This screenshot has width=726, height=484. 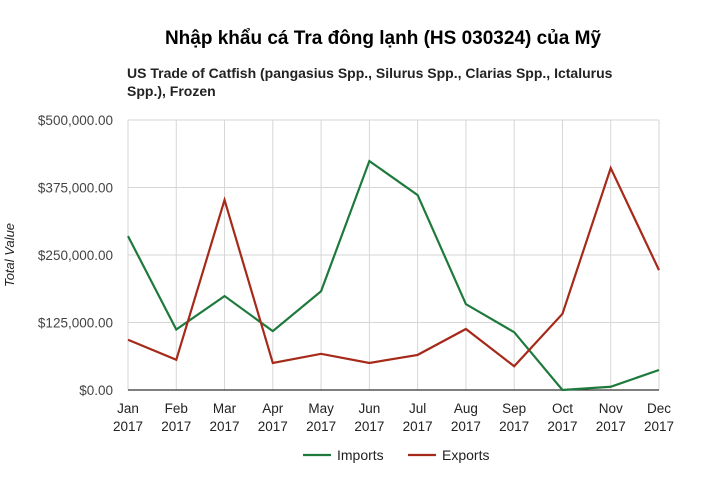 I want to click on y-tick-label: $500,000.00, so click(x=75, y=120).